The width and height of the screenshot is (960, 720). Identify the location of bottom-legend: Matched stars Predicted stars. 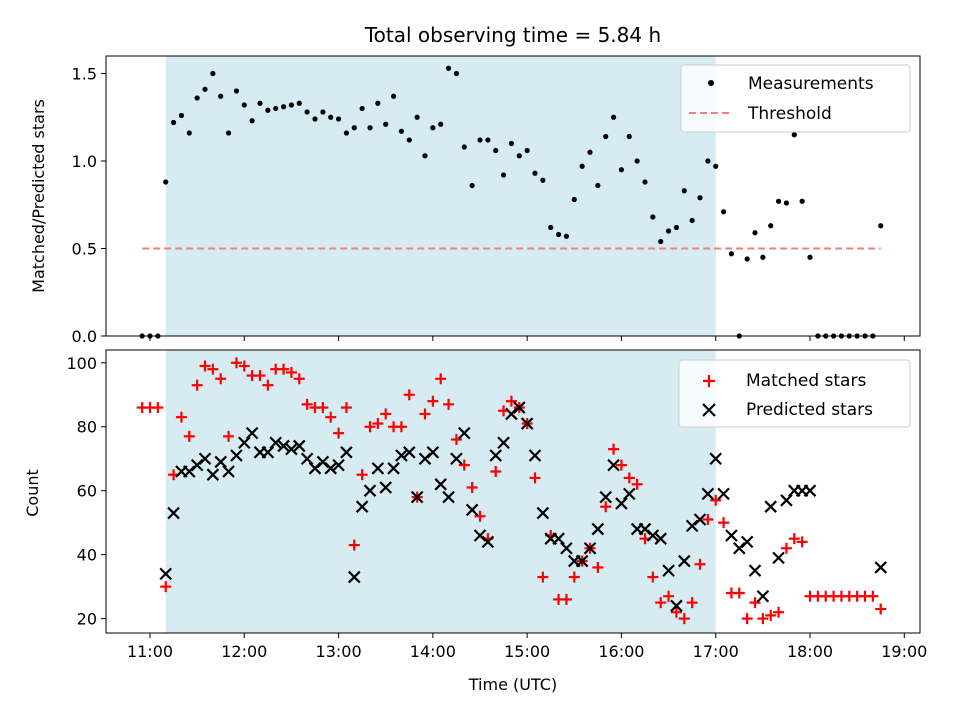
(794, 393).